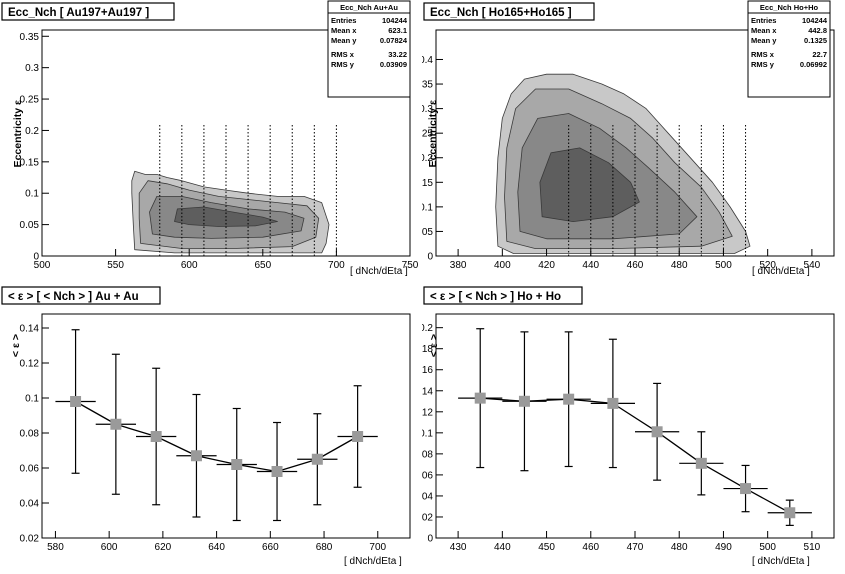  Describe the element at coordinates (546, 547) in the screenshot. I see `x-tick-label: 450` at that location.